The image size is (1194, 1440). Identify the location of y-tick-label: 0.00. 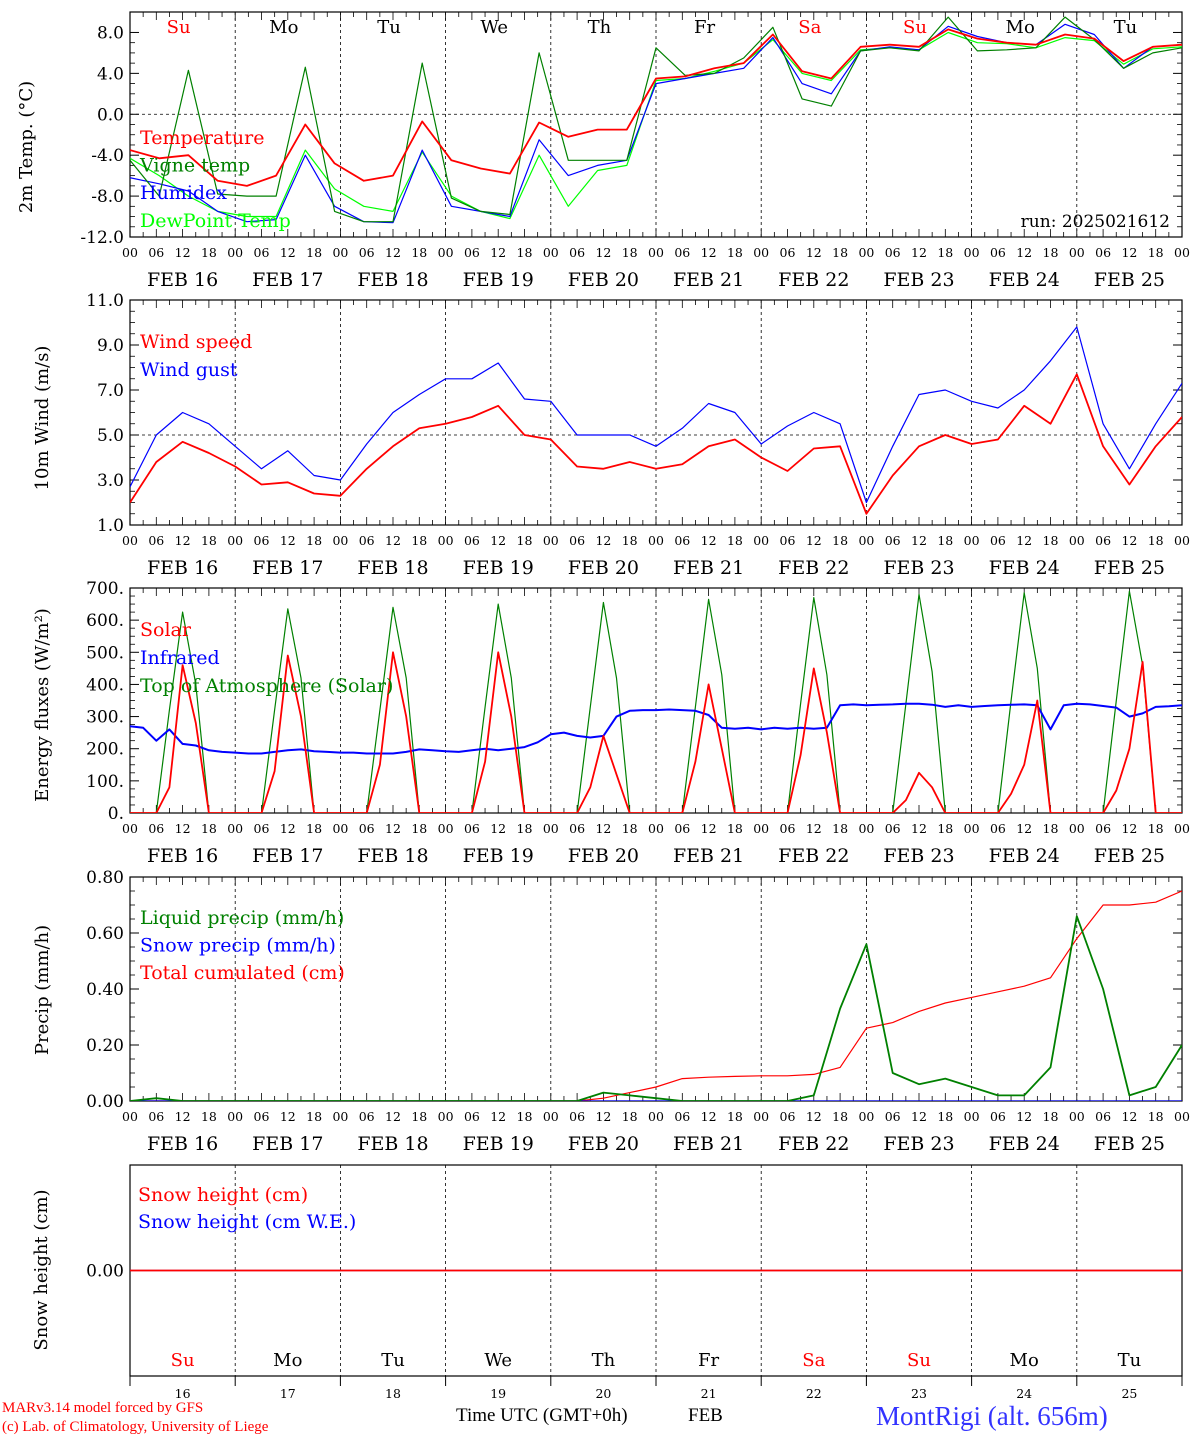
(105, 1272).